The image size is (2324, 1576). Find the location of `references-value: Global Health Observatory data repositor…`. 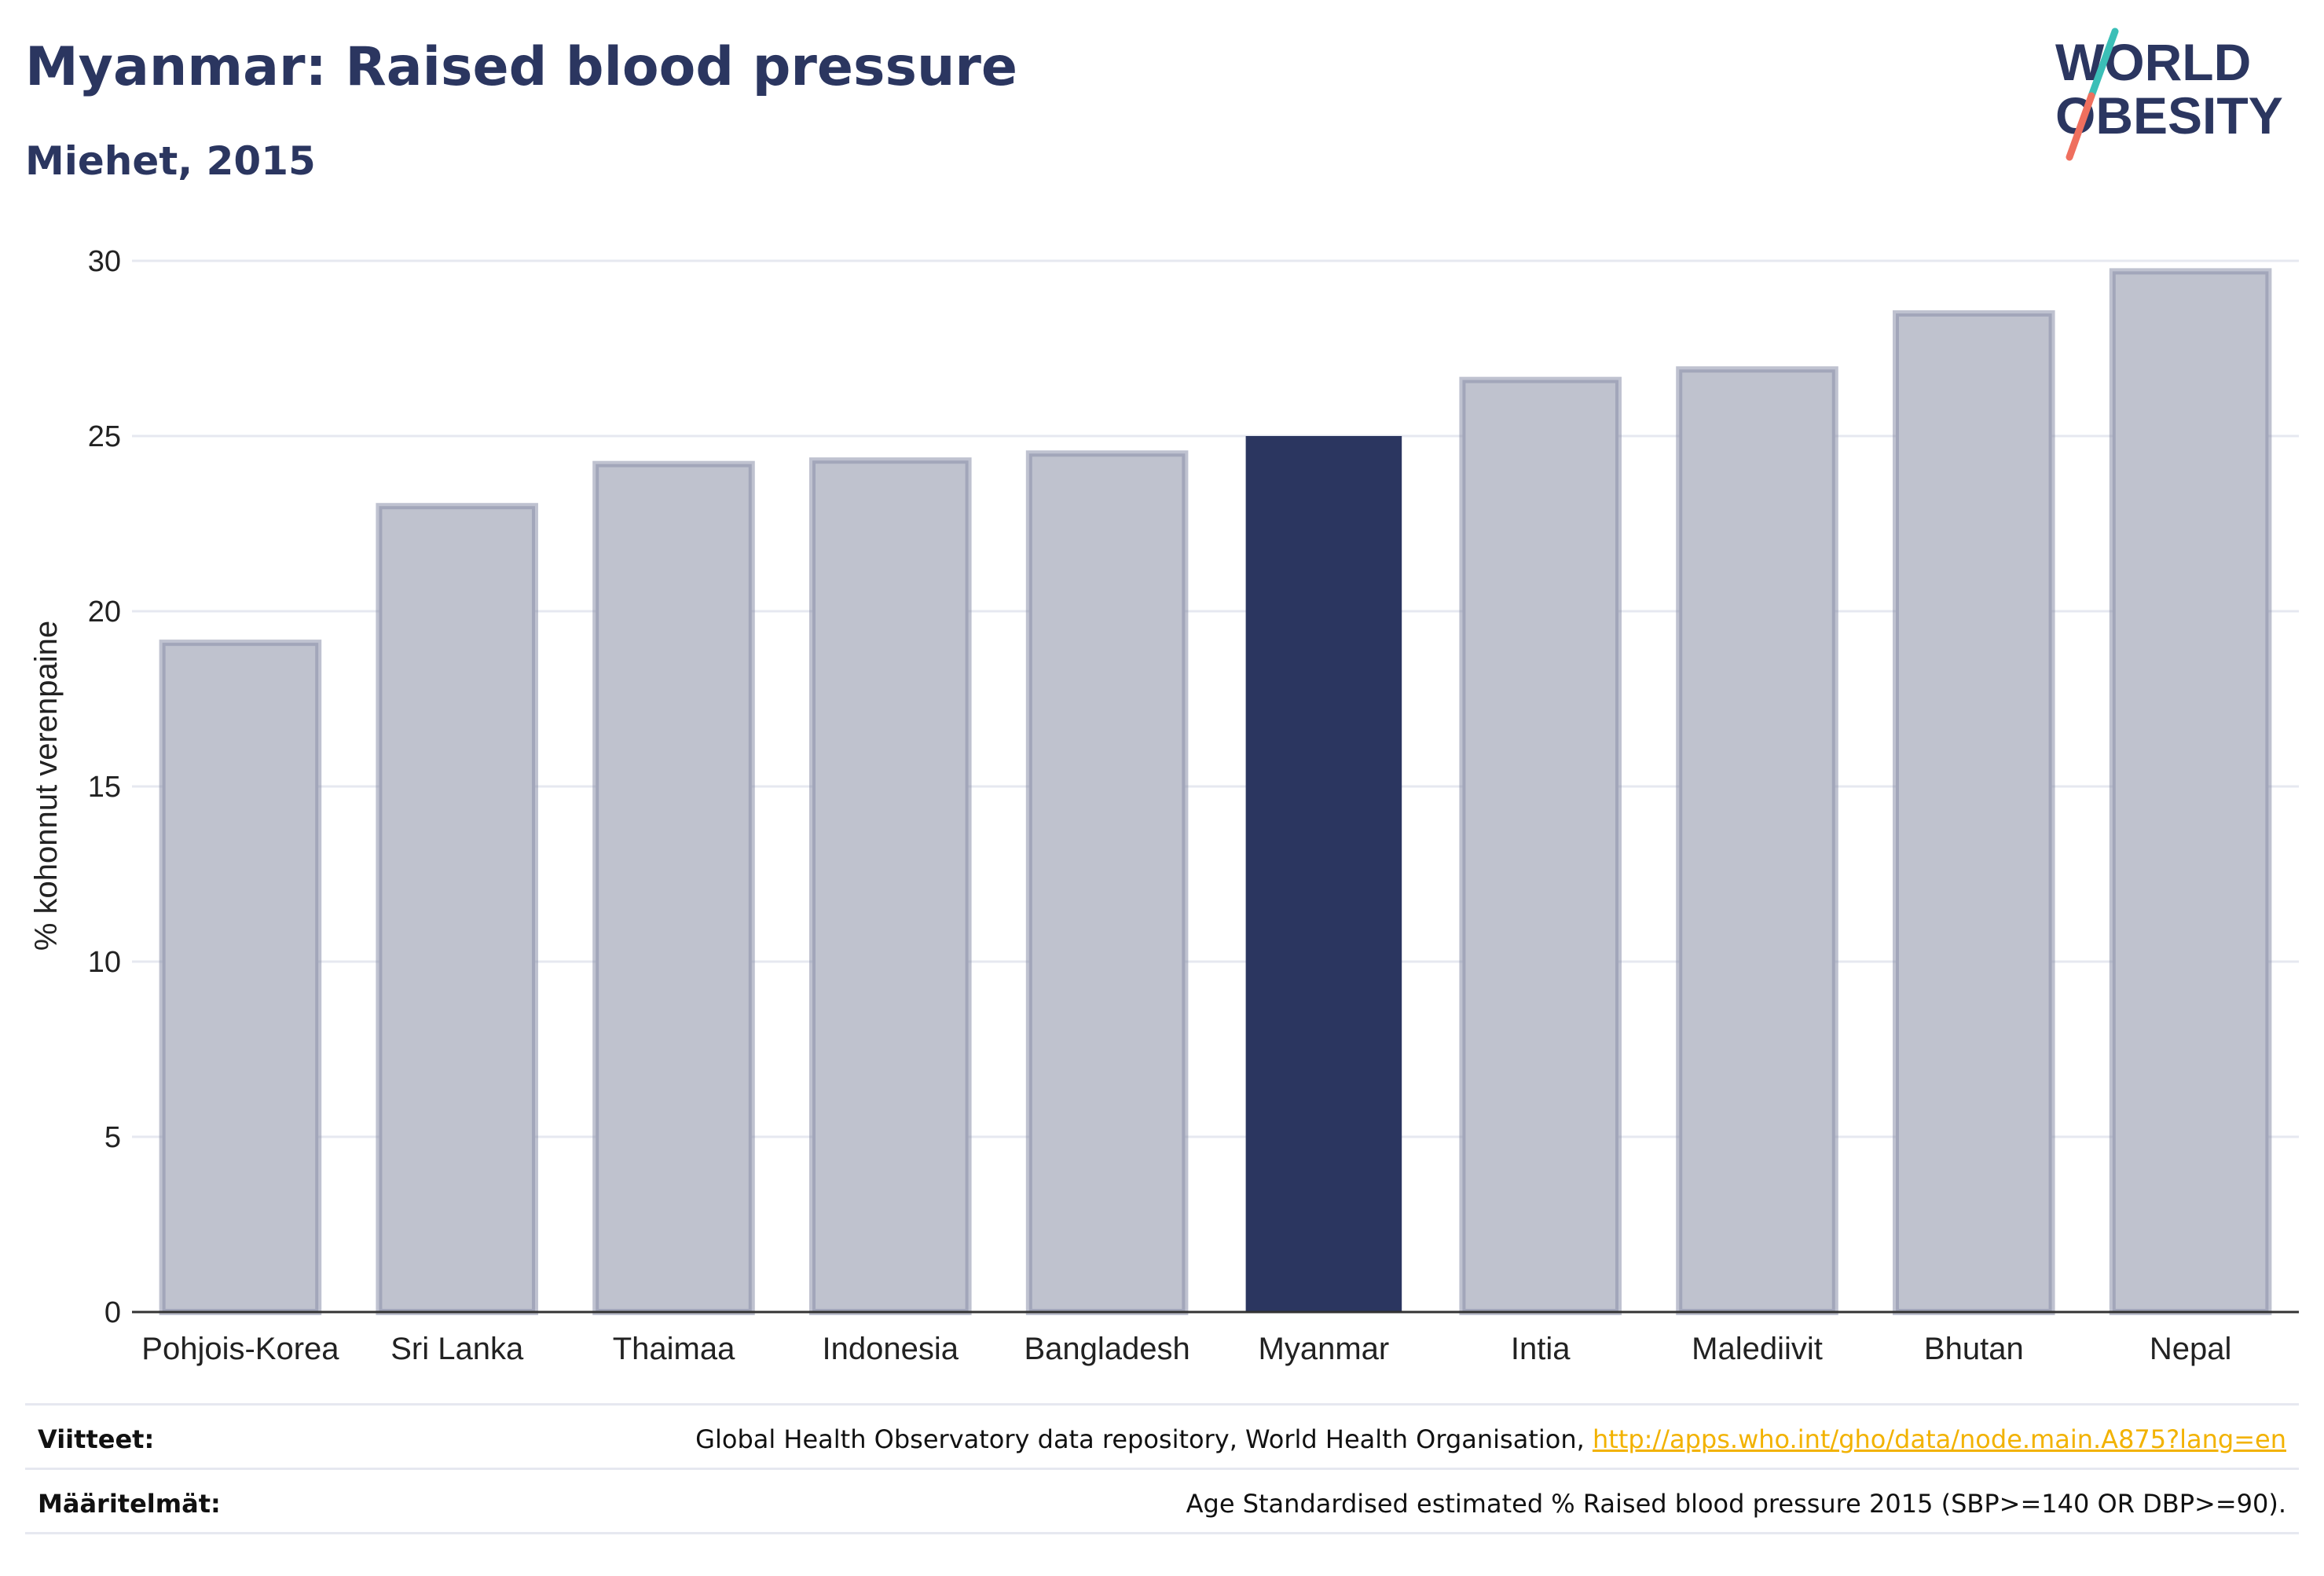

references-value: Global Health Observatory data repositor… is located at coordinates (1490, 1439).